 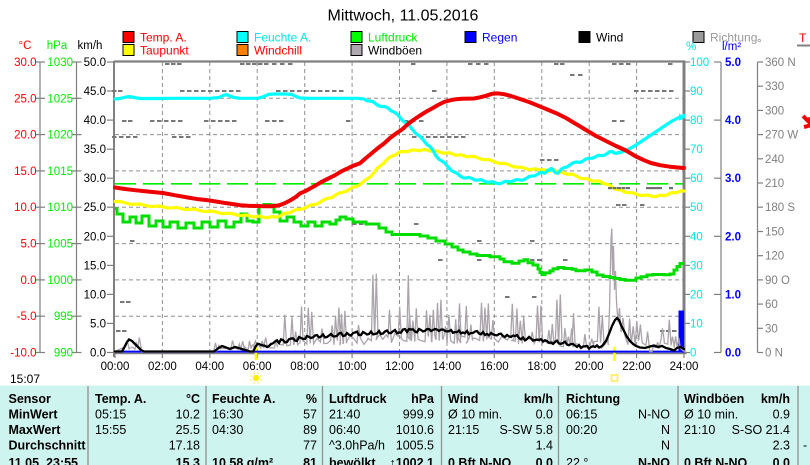 What do you see at coordinates (310, 415) in the screenshot?
I see `svg-text: 57` at bounding box center [310, 415].